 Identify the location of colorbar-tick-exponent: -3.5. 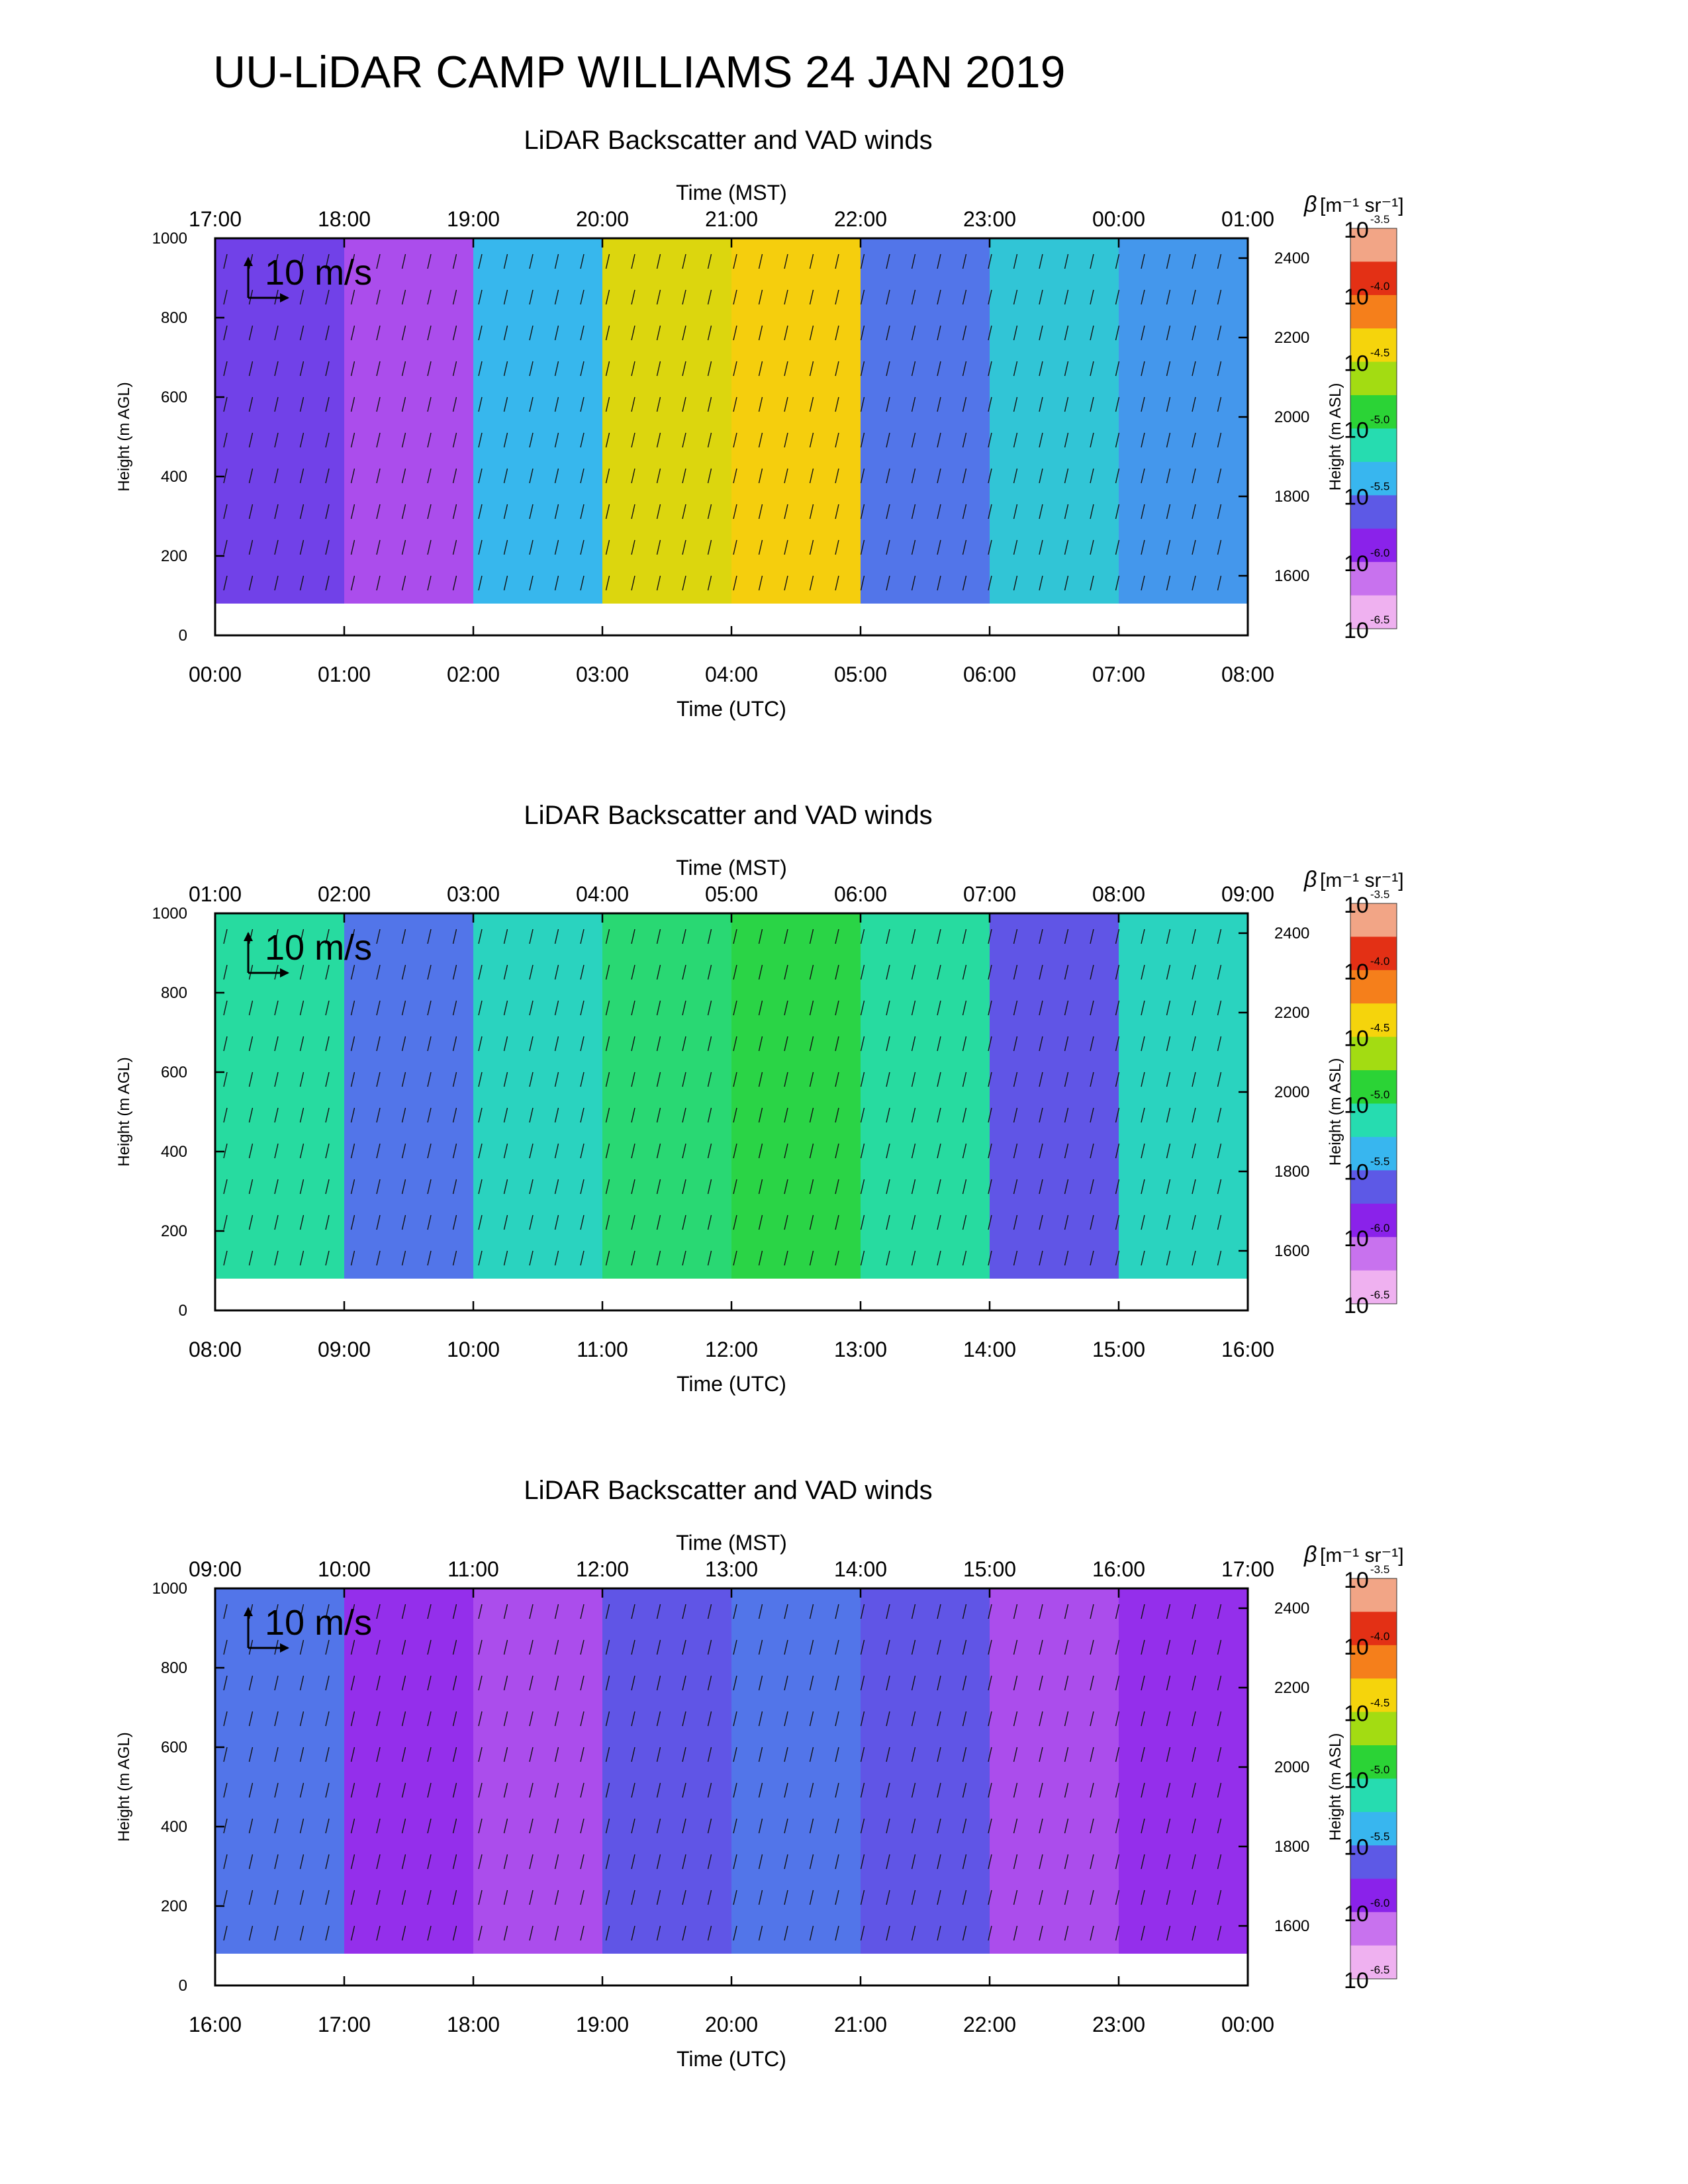
(1379, 894).